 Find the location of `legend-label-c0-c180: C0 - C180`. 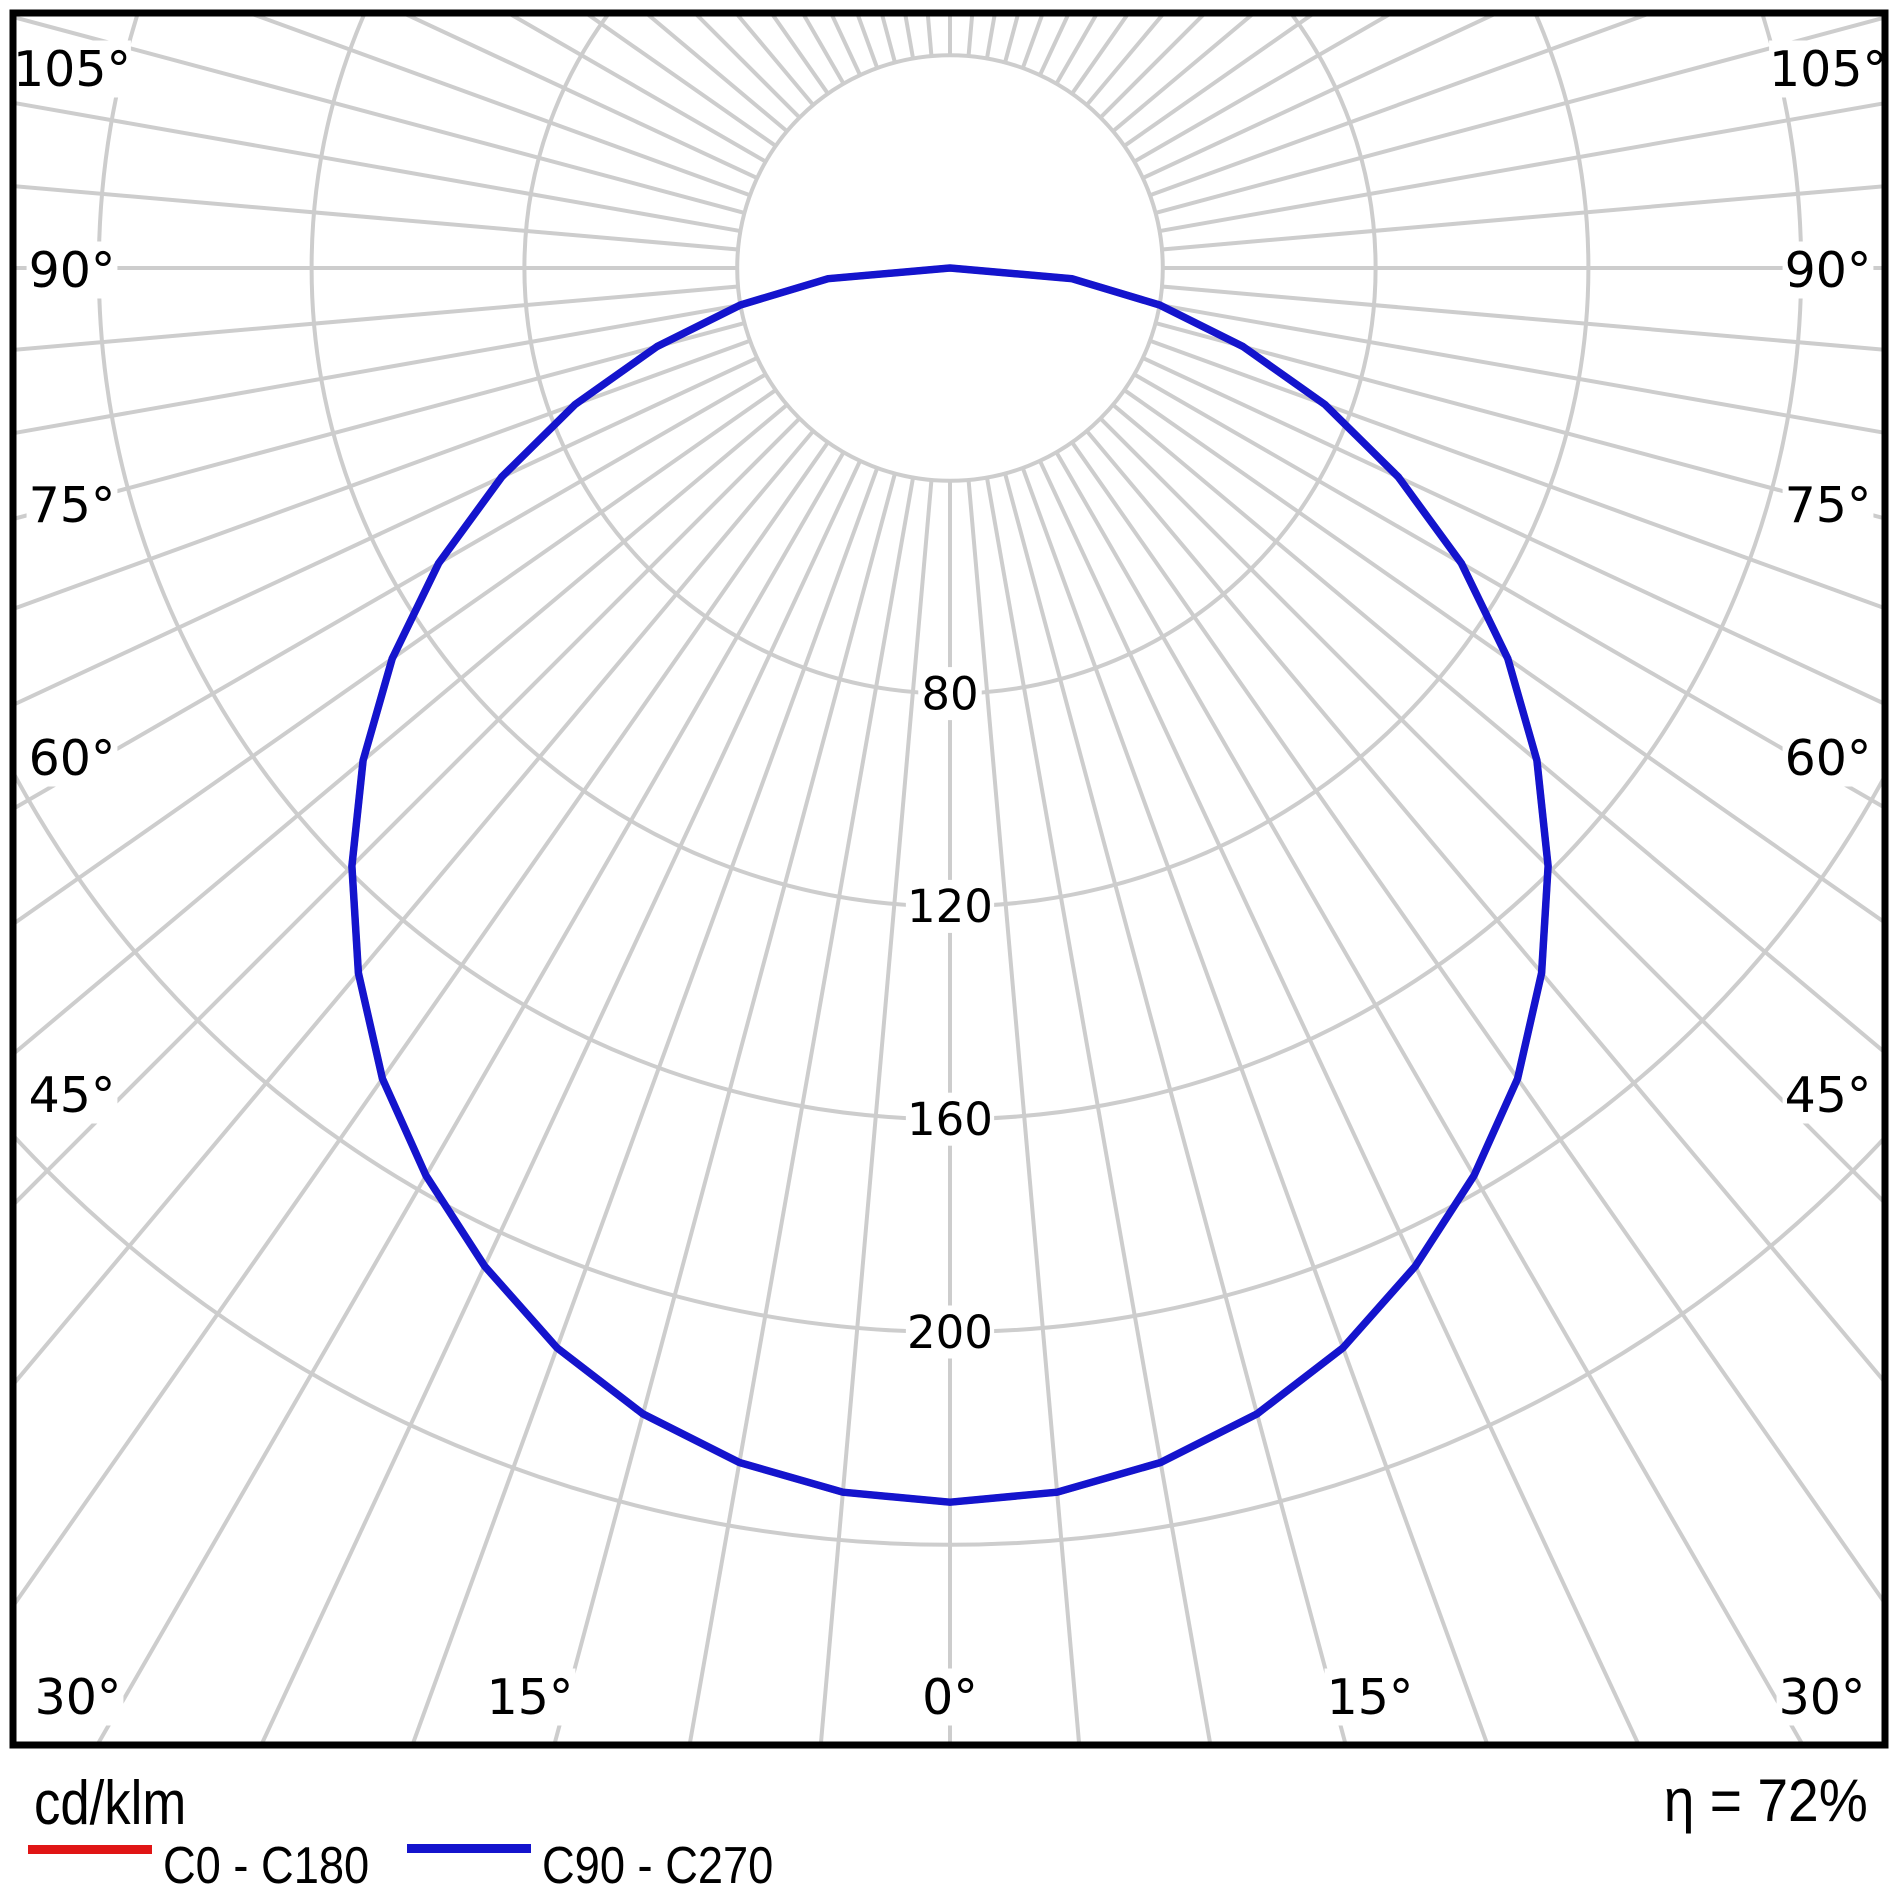

legend-label-c0-c180: C0 - C180 is located at coordinates (266, 1866).